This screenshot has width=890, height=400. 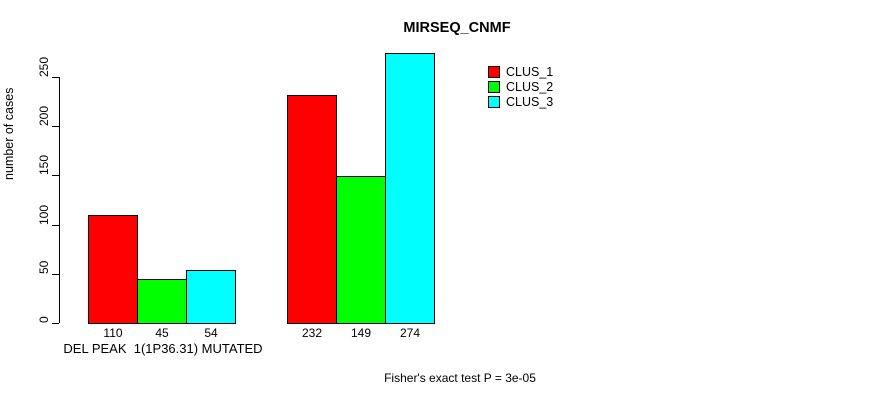 I want to click on fisher-test-annotation: Fisher's exact test P = 3e-05, so click(x=460, y=378).